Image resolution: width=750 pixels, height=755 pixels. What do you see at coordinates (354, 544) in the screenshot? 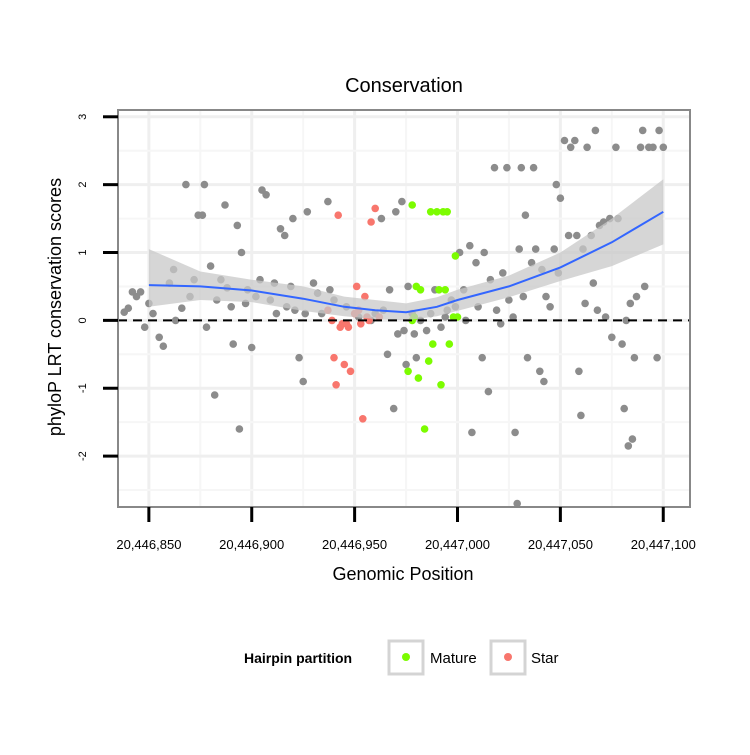
I see `x-tick-label: 20,446,950` at bounding box center [354, 544].